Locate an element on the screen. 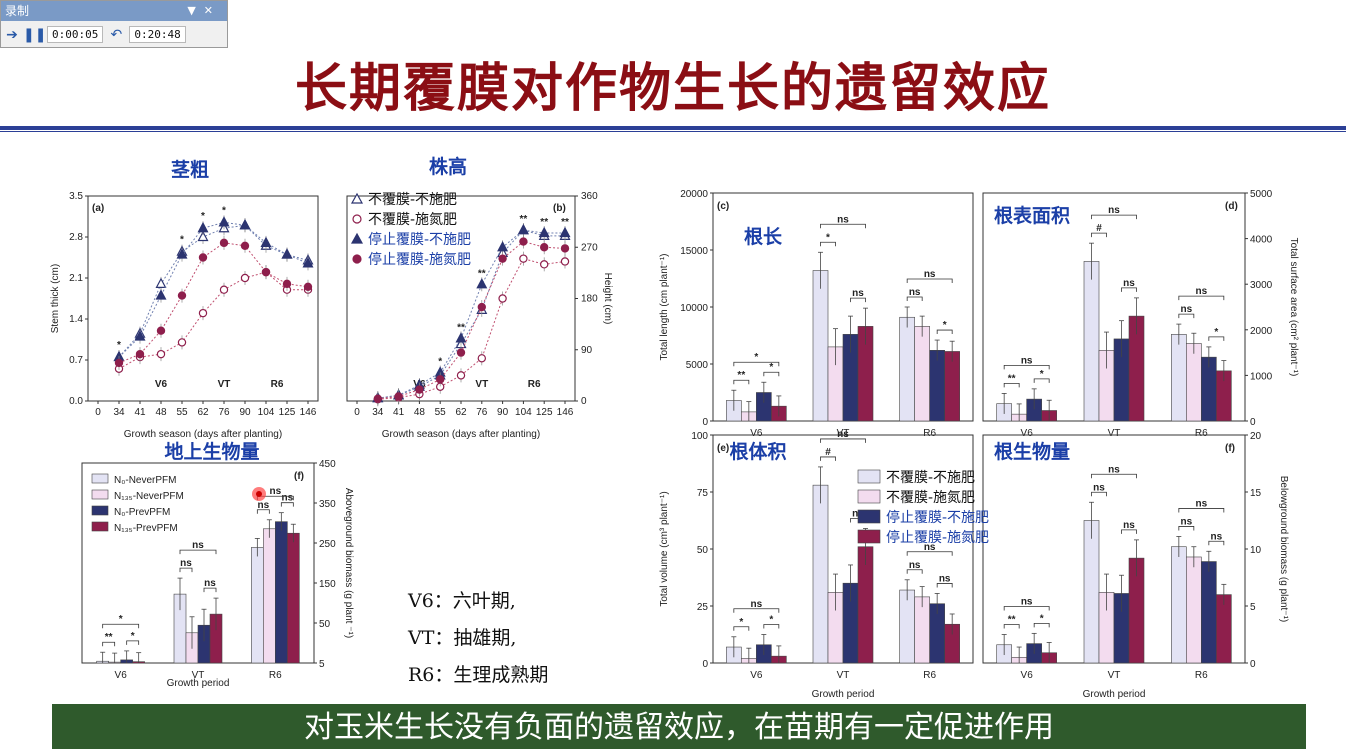 The width and height of the screenshot is (1346, 752). significance-label-e: * is located at coordinates (771, 620).